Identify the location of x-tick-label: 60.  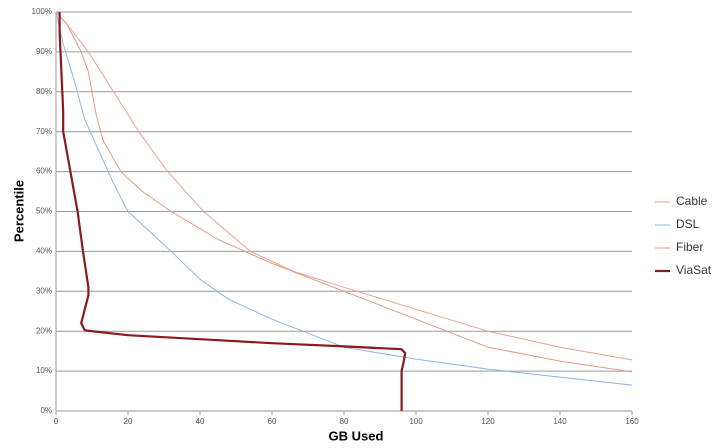
(272, 421).